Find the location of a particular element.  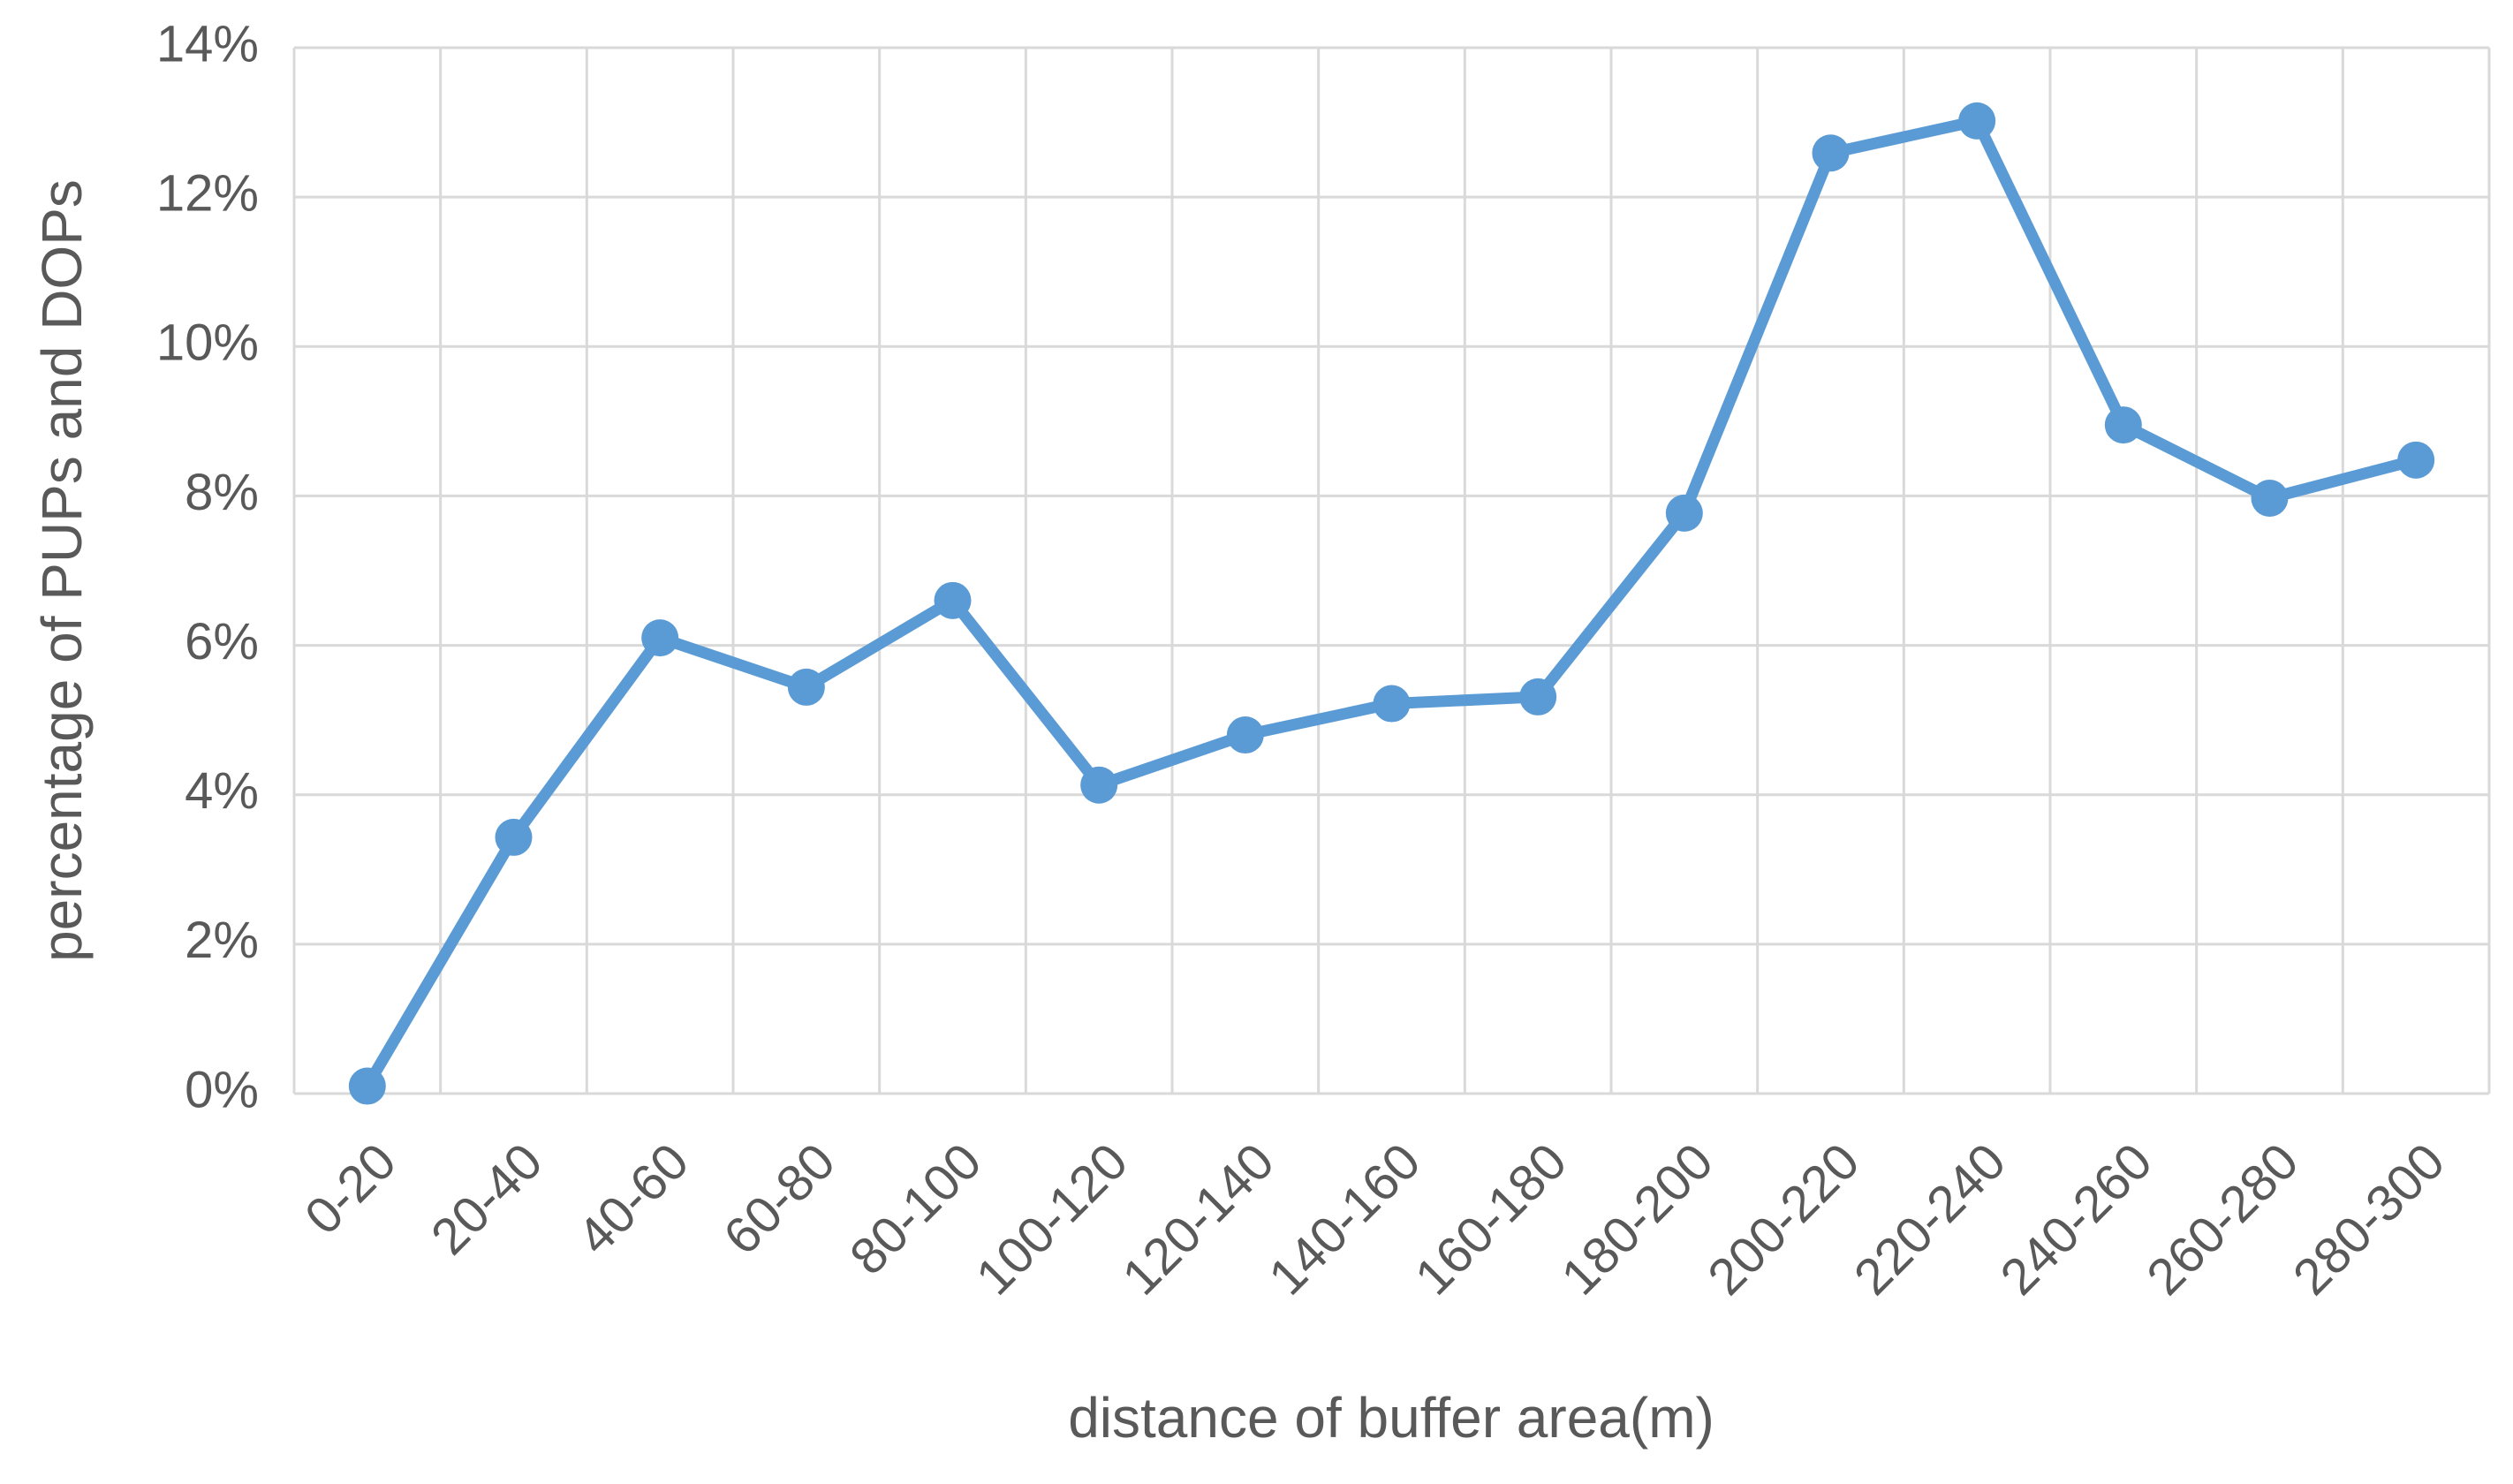

x-tick-label: 20-40 is located at coordinates (487, 1199).